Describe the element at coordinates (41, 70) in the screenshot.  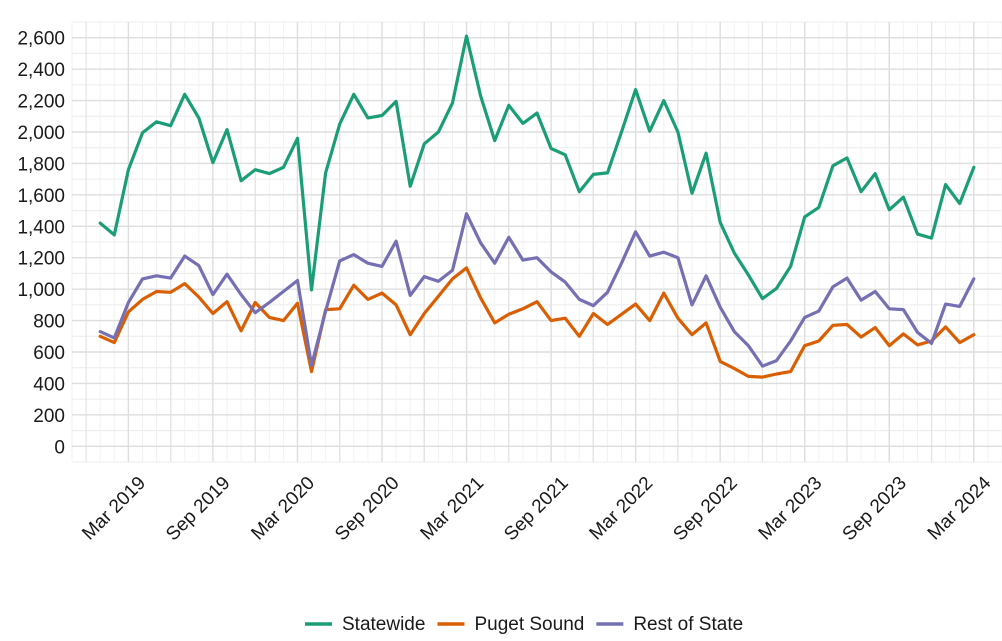
I see `y-tick-label: 2,400` at that location.